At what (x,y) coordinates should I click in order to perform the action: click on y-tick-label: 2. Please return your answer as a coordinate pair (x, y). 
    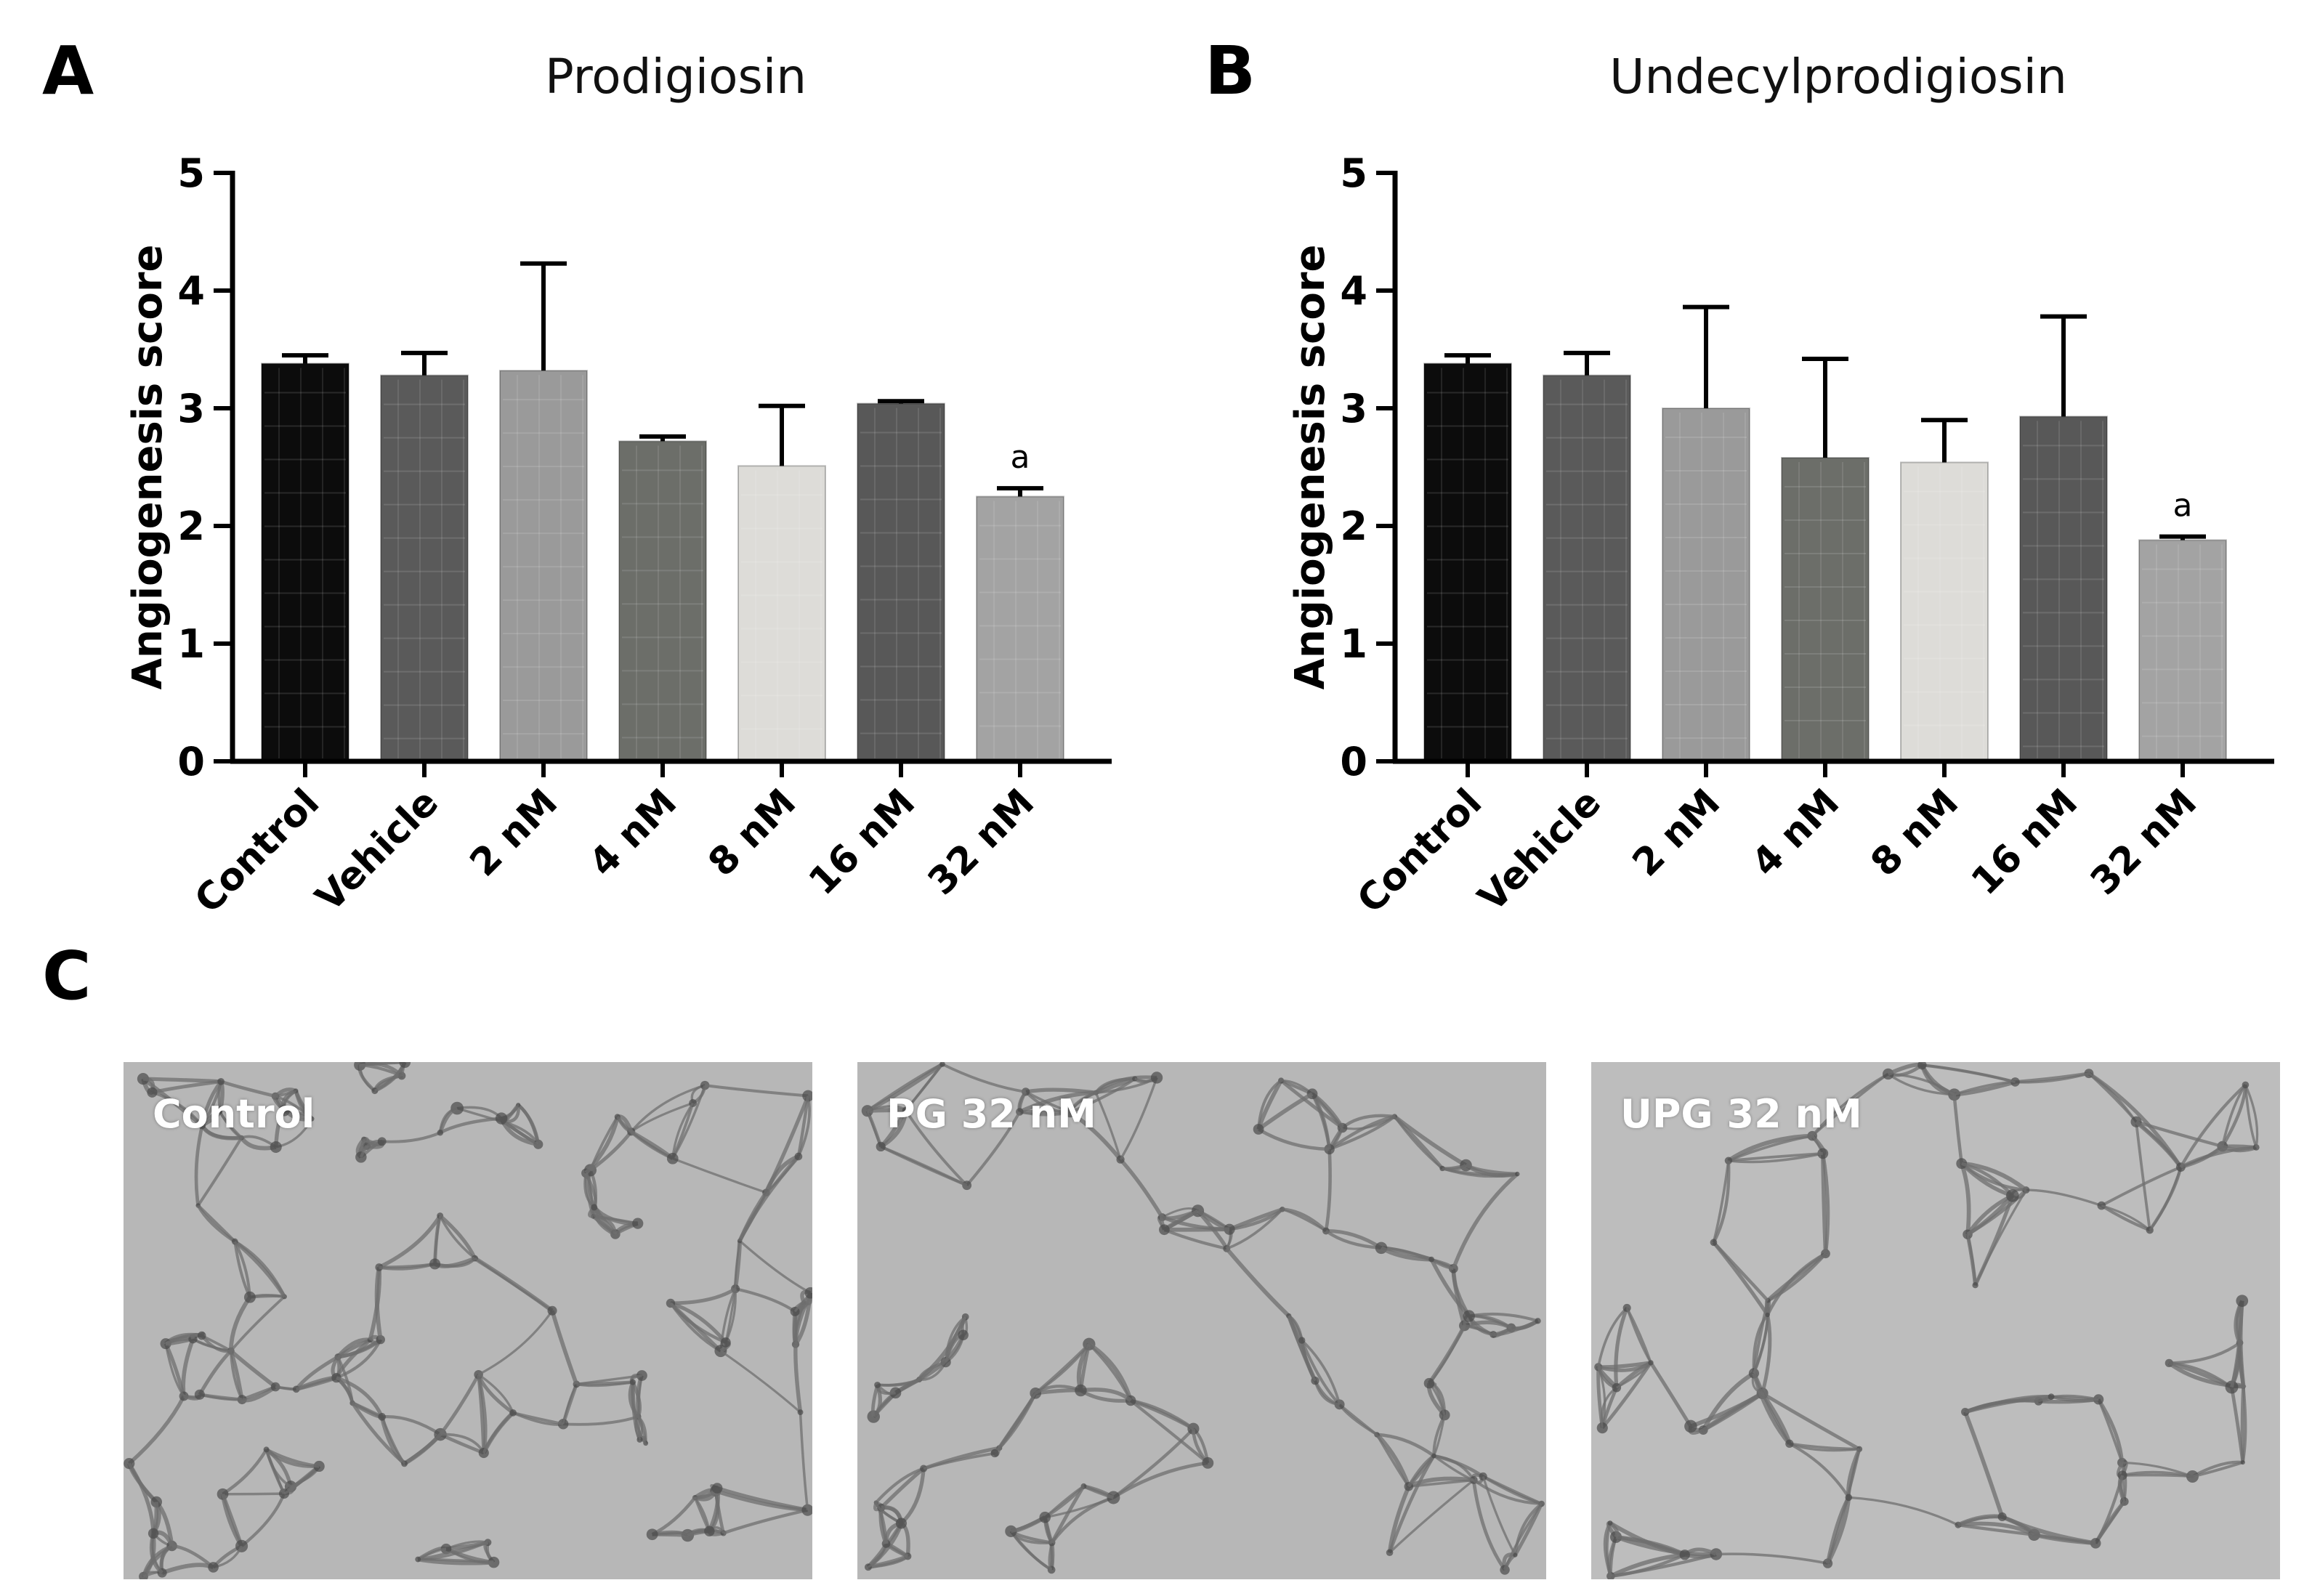
    Looking at the image, I should click on (191, 526).